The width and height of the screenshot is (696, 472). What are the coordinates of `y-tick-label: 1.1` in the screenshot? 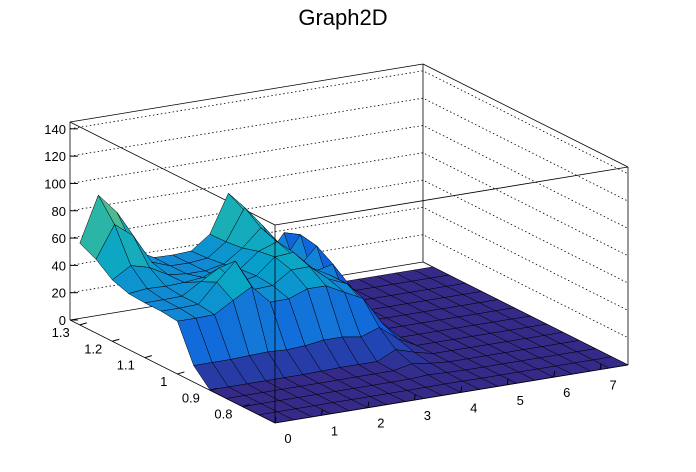 It's located at (126, 365).